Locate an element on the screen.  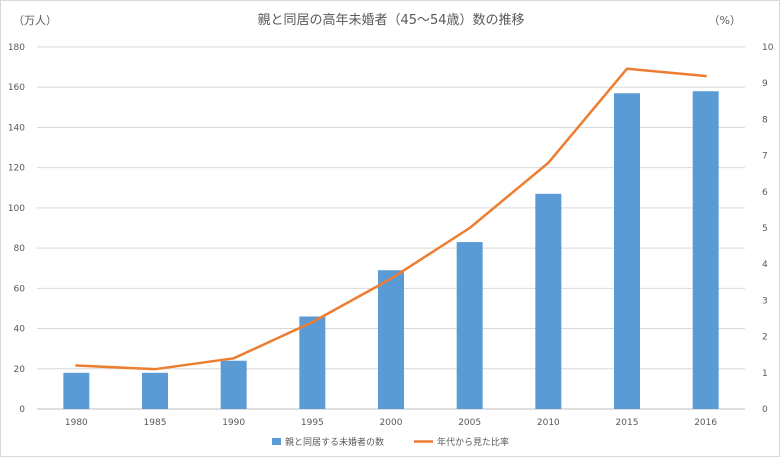
bar-1995 is located at coordinates (312, 362).